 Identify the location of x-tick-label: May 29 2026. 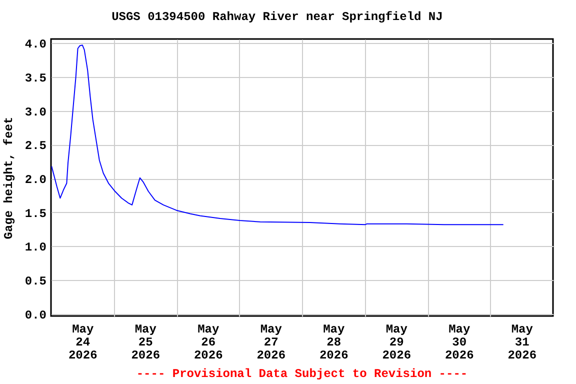
(397, 342).